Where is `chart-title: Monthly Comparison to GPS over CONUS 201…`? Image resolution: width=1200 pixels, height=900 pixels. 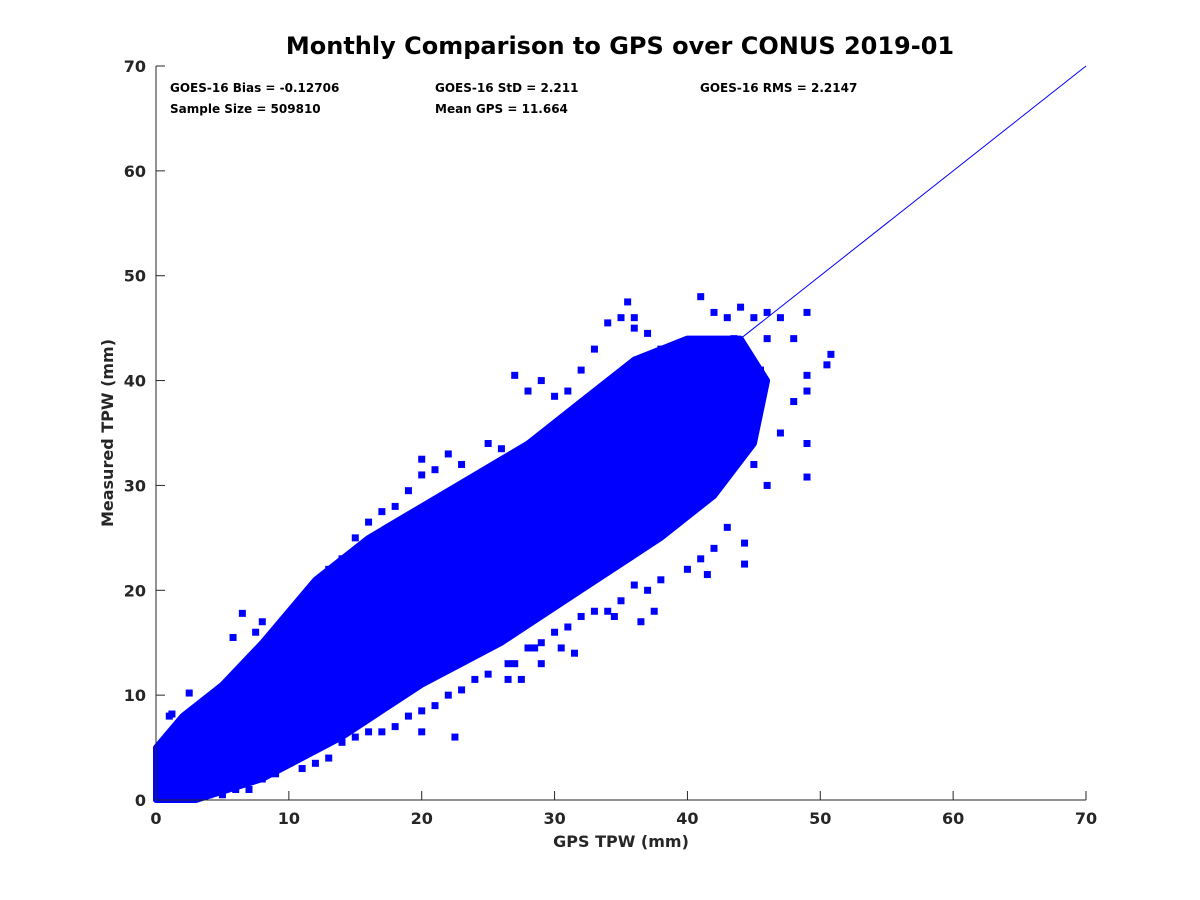 chart-title: Monthly Comparison to GPS over CONUS 201… is located at coordinates (620, 46).